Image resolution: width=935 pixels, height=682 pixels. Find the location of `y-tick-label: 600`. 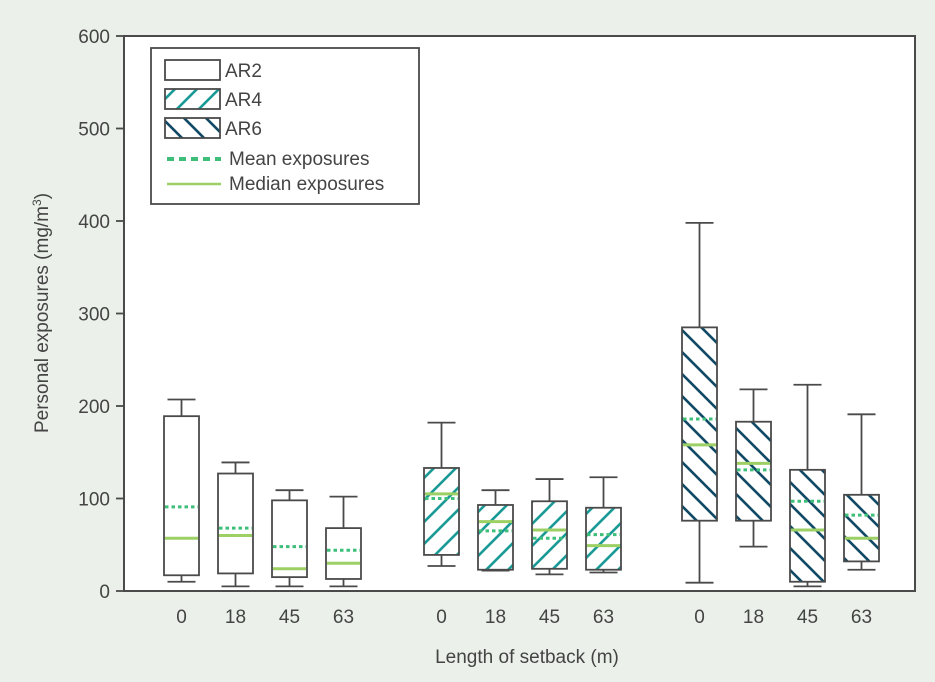

y-tick-label: 600 is located at coordinates (94, 37).